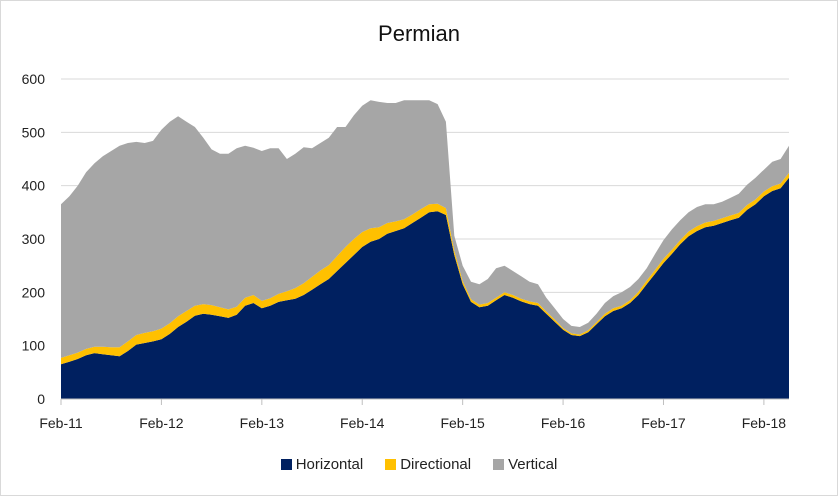  I want to click on x-tick-label: Feb-15, so click(462, 423).